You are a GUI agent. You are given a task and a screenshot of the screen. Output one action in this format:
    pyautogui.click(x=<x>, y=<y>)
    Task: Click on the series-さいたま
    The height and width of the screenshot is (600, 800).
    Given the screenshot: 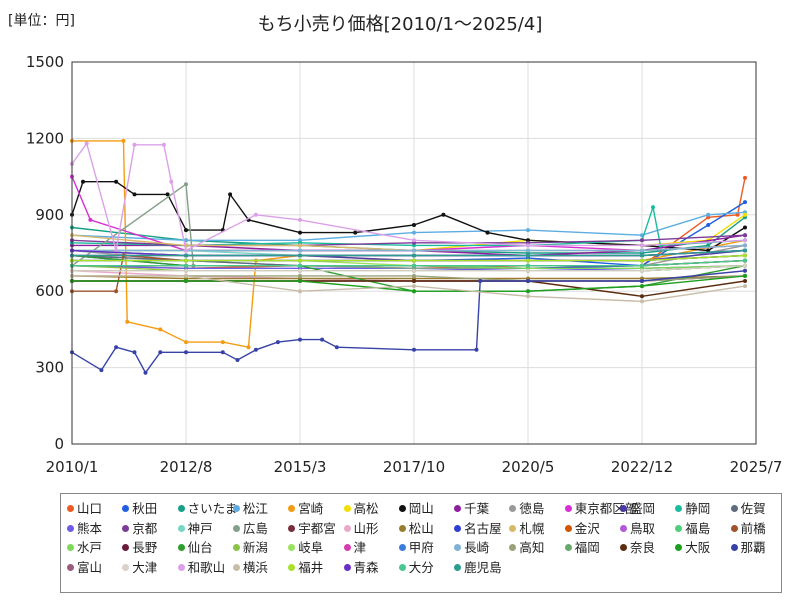 What is the action you would take?
    pyautogui.click(x=408, y=235)
    